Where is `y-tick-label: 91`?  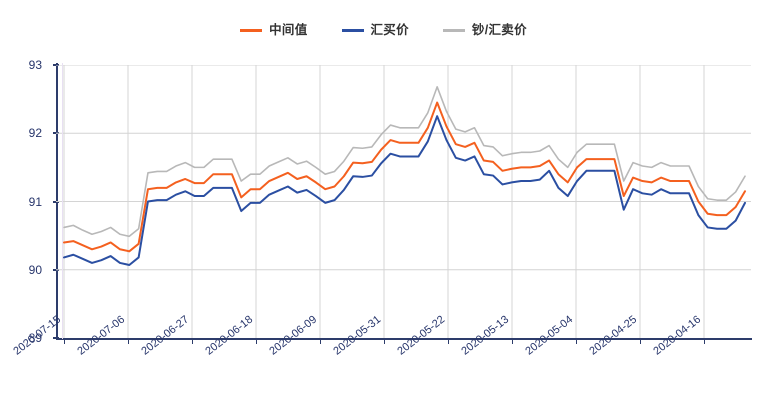 y-tick-label: 91 is located at coordinates (35, 201).